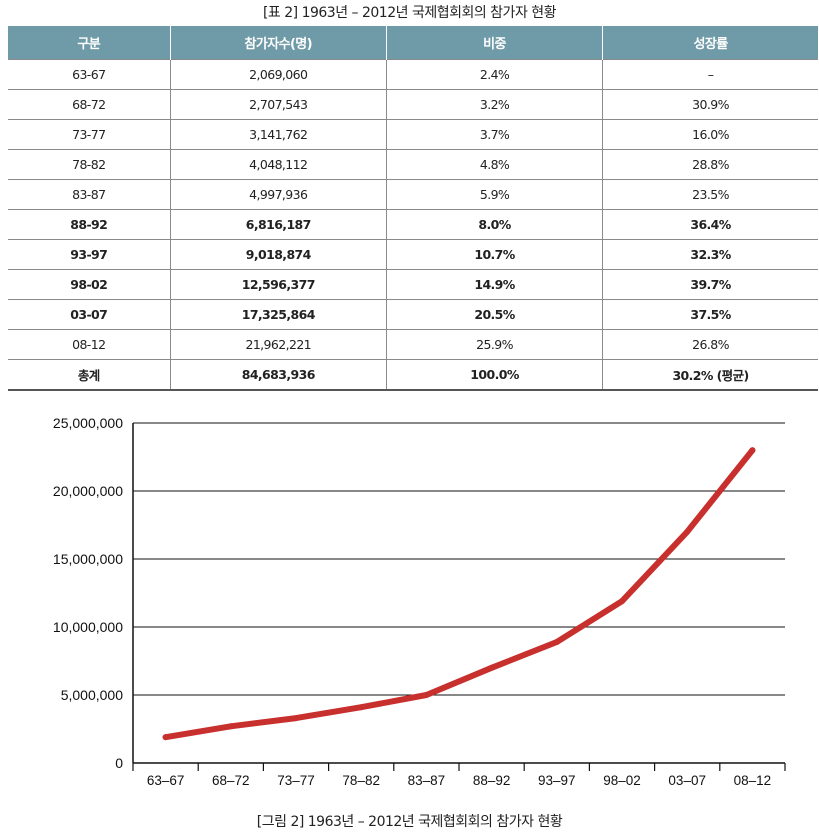 The height and width of the screenshot is (839, 819). Describe the element at coordinates (278, 74) in the screenshot. I see `cell-participants: 2,069,060` at that location.